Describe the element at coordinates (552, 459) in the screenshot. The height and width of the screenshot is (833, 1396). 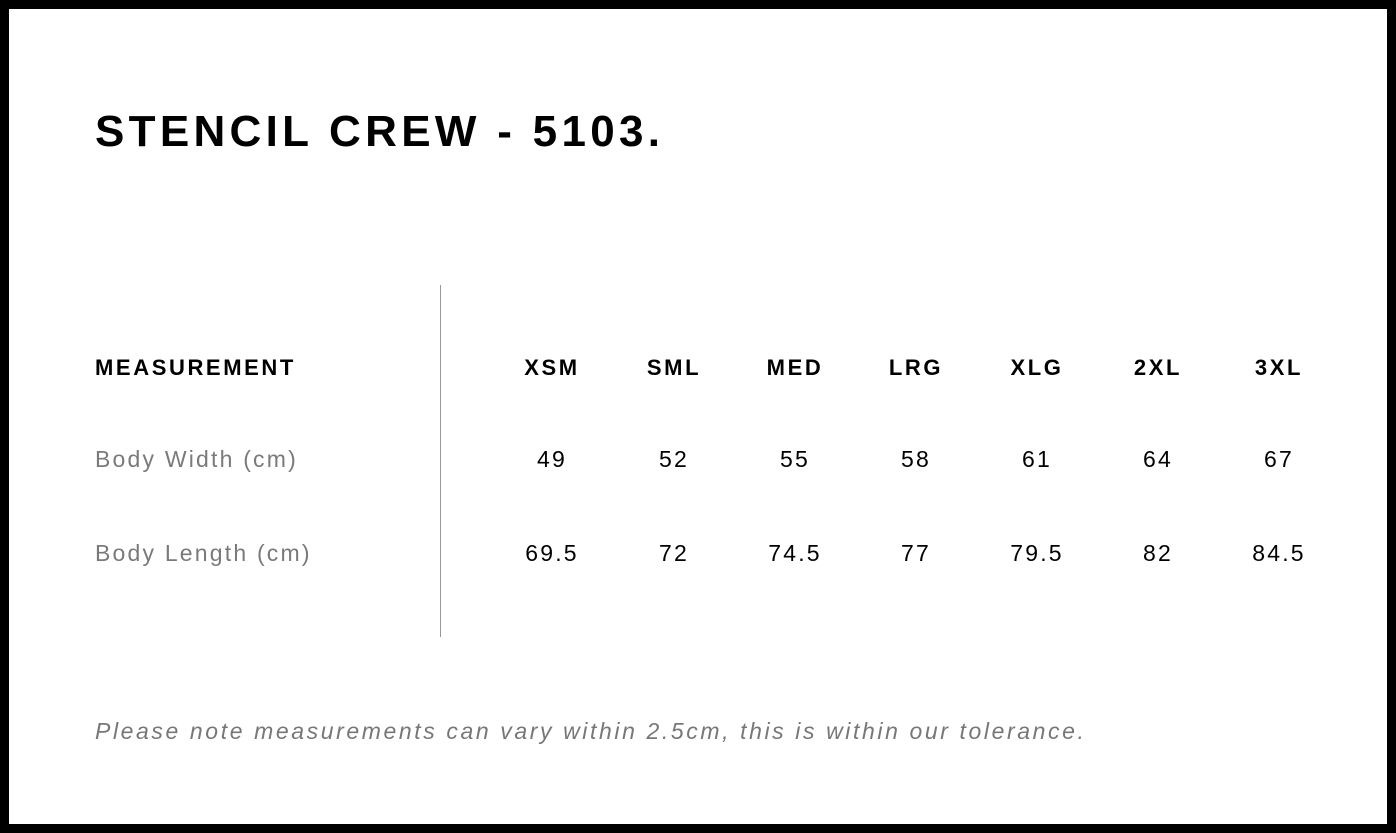
I see `table-cell: 49` at that location.